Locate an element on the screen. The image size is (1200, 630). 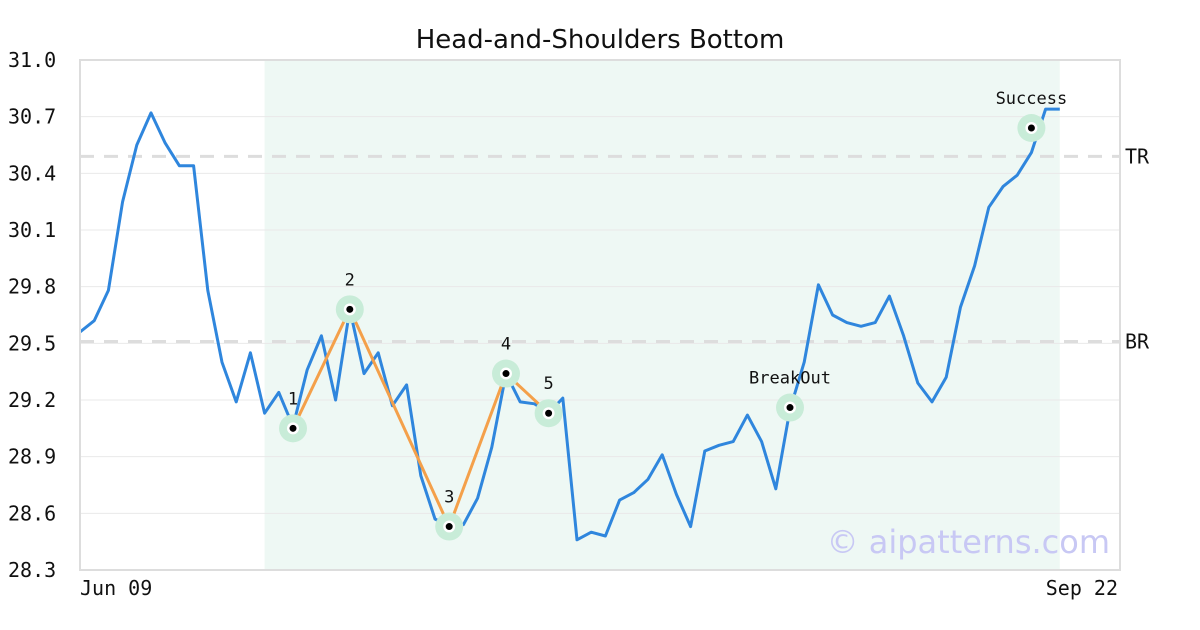
pattern-point-2-point is located at coordinates (350, 309).